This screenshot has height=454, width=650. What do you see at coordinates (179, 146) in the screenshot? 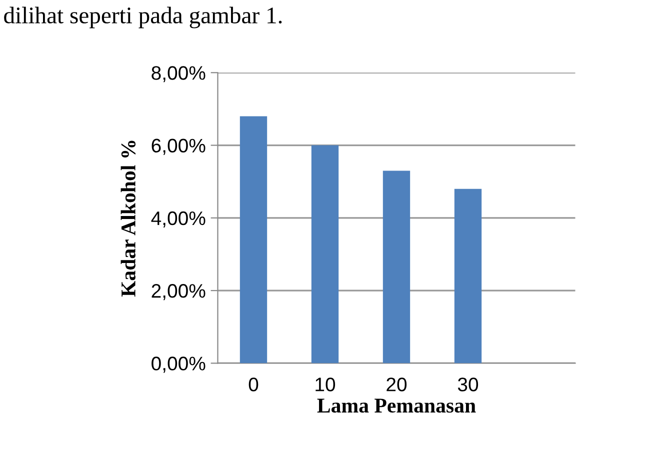
I see `y-tick-label: 6,00%` at bounding box center [179, 146].